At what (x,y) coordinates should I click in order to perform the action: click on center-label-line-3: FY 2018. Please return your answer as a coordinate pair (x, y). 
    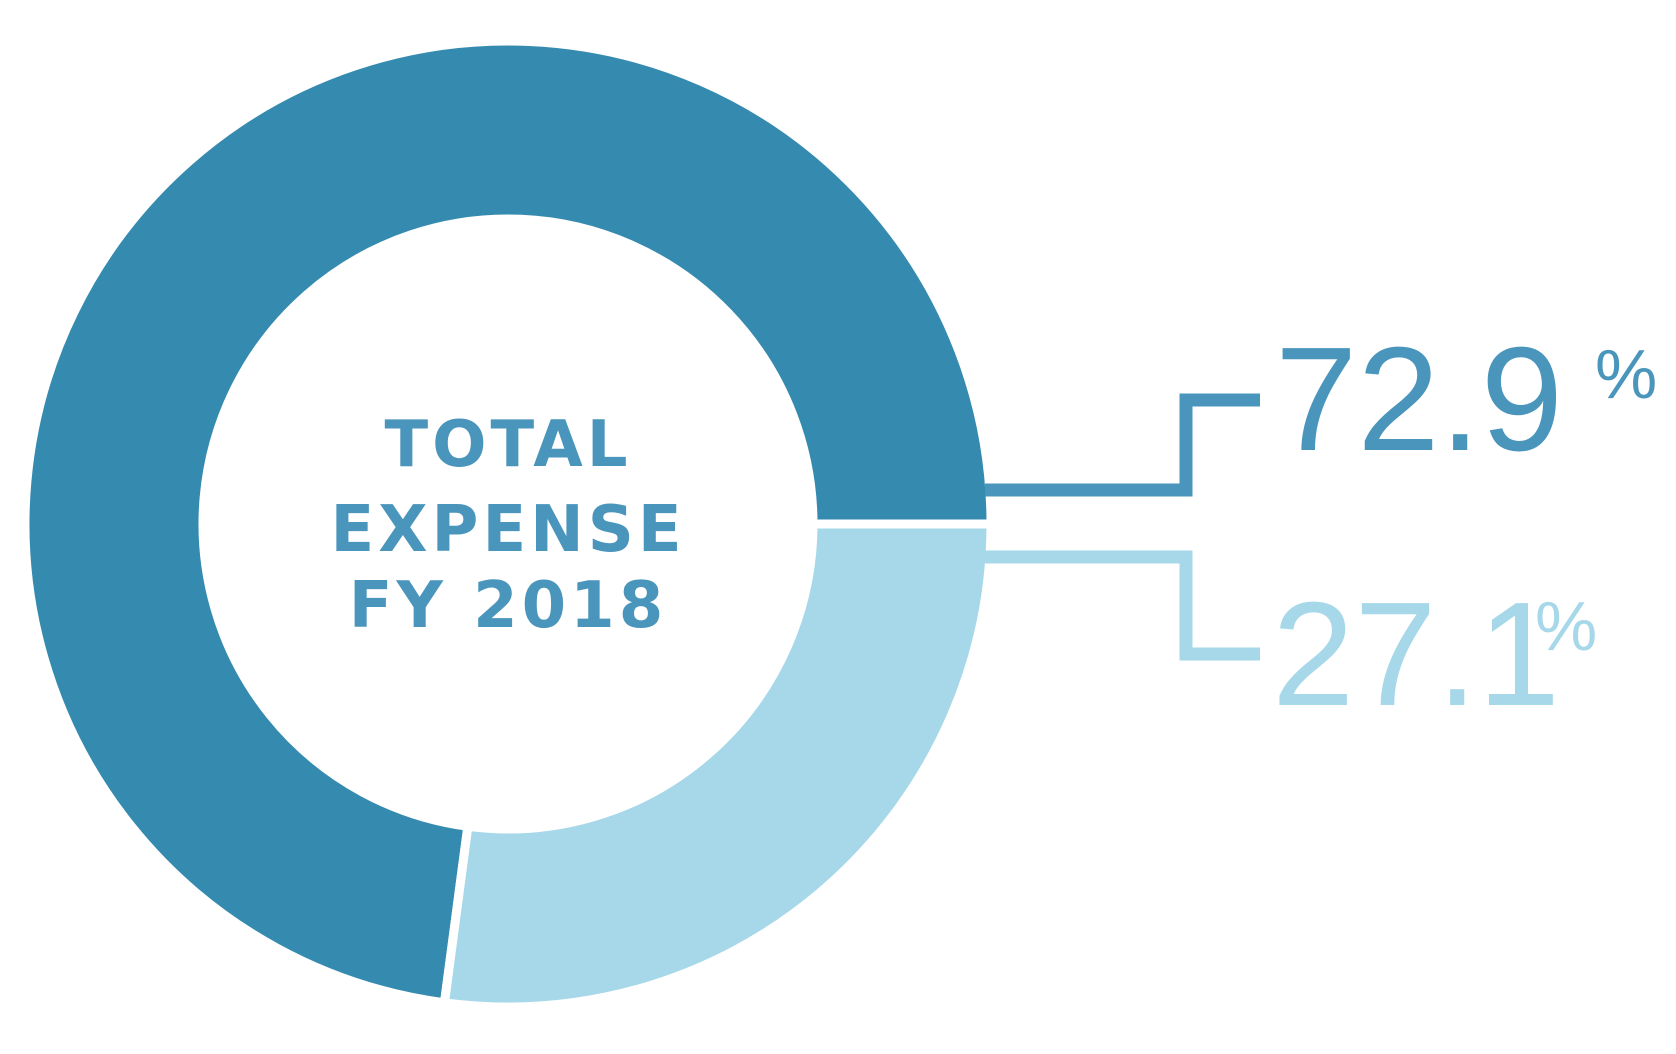
    Looking at the image, I should click on (508, 606).